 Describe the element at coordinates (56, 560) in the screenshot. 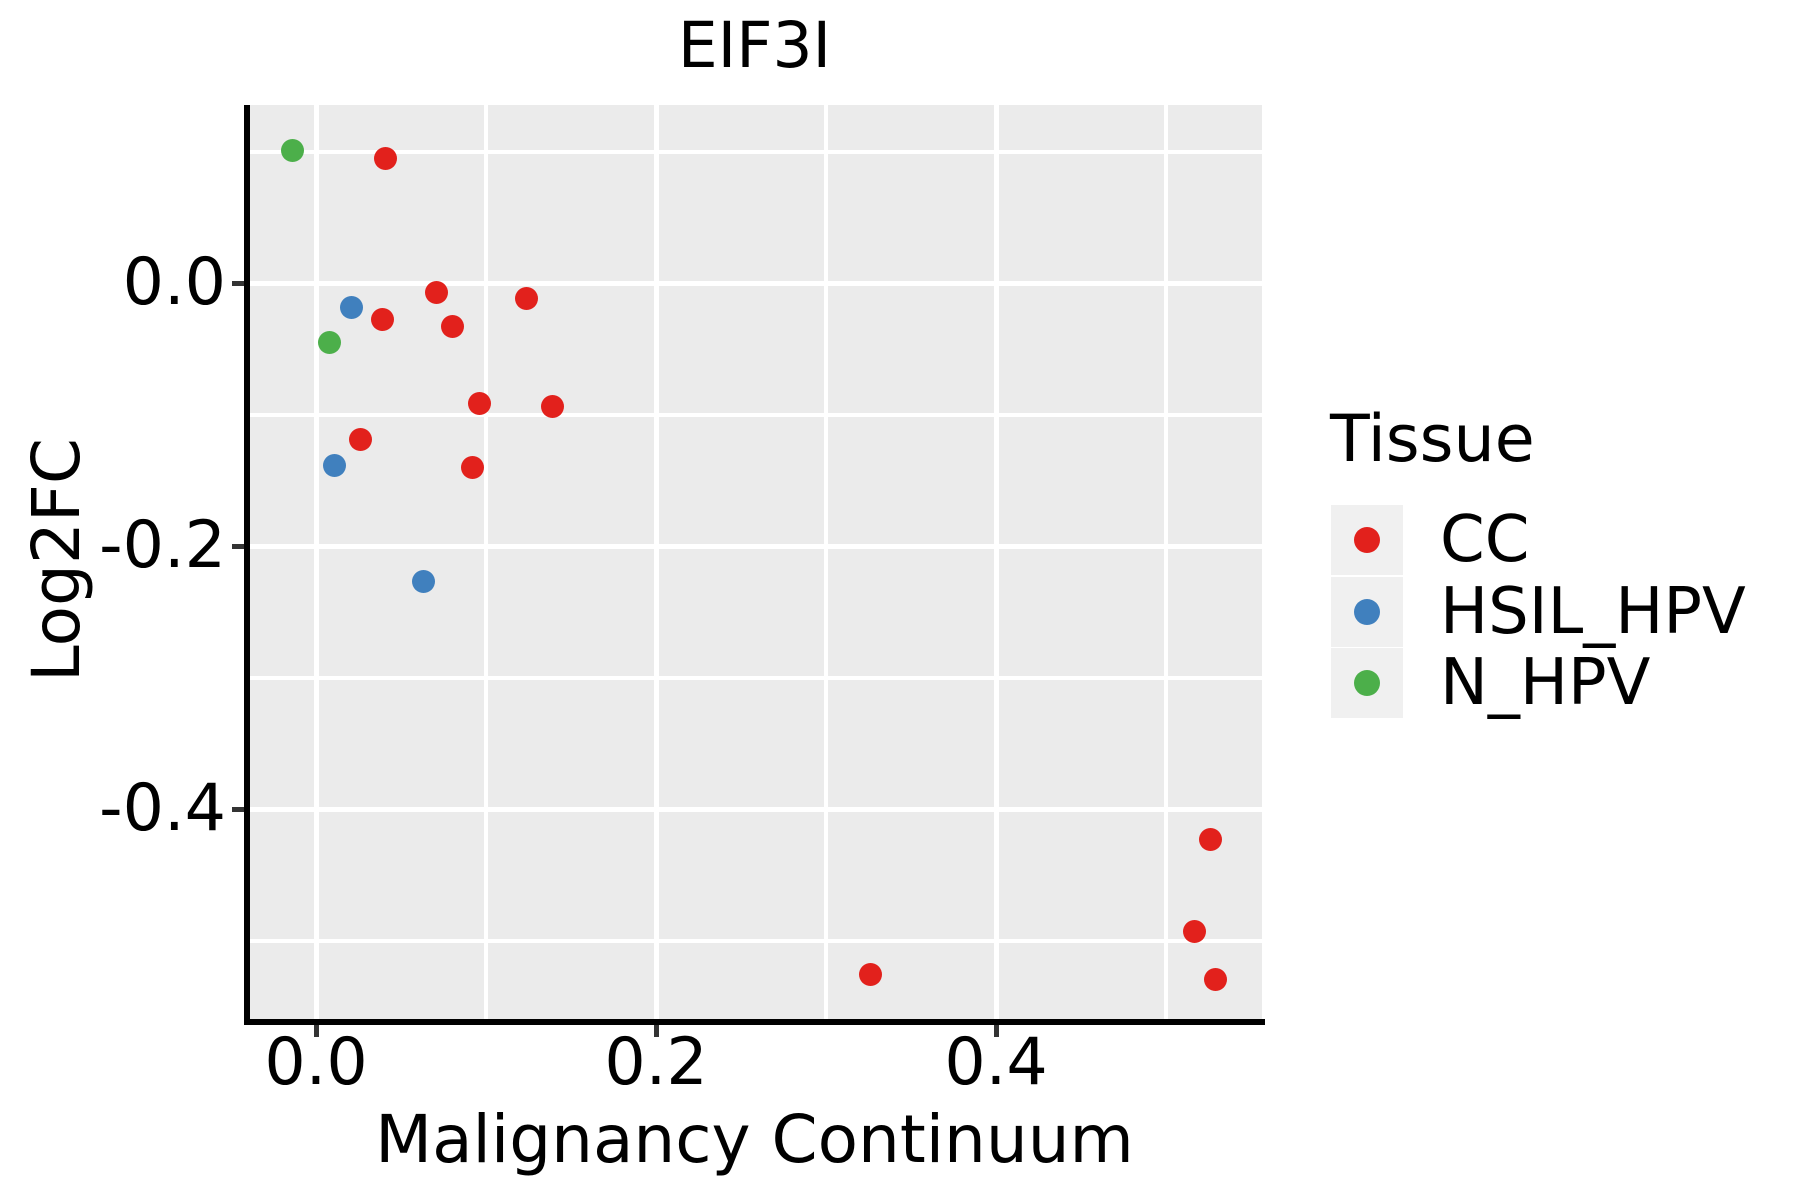

I see `y-axis-title: Log2FC` at that location.